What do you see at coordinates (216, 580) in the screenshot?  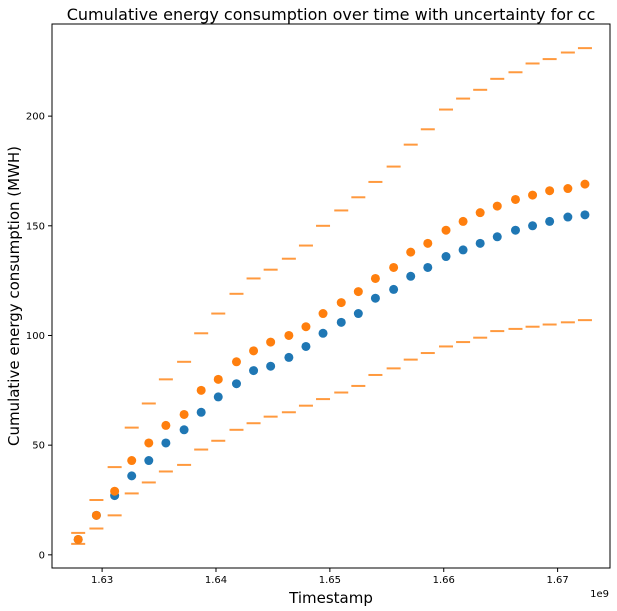 I see `x-tick-label: 1.64` at bounding box center [216, 580].